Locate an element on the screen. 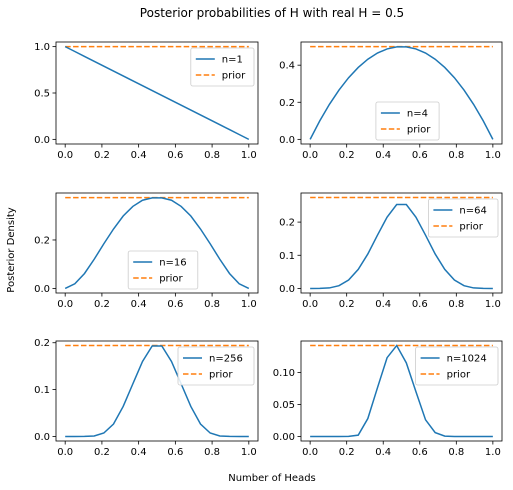  legend: n=256 prior is located at coordinates (216, 366).